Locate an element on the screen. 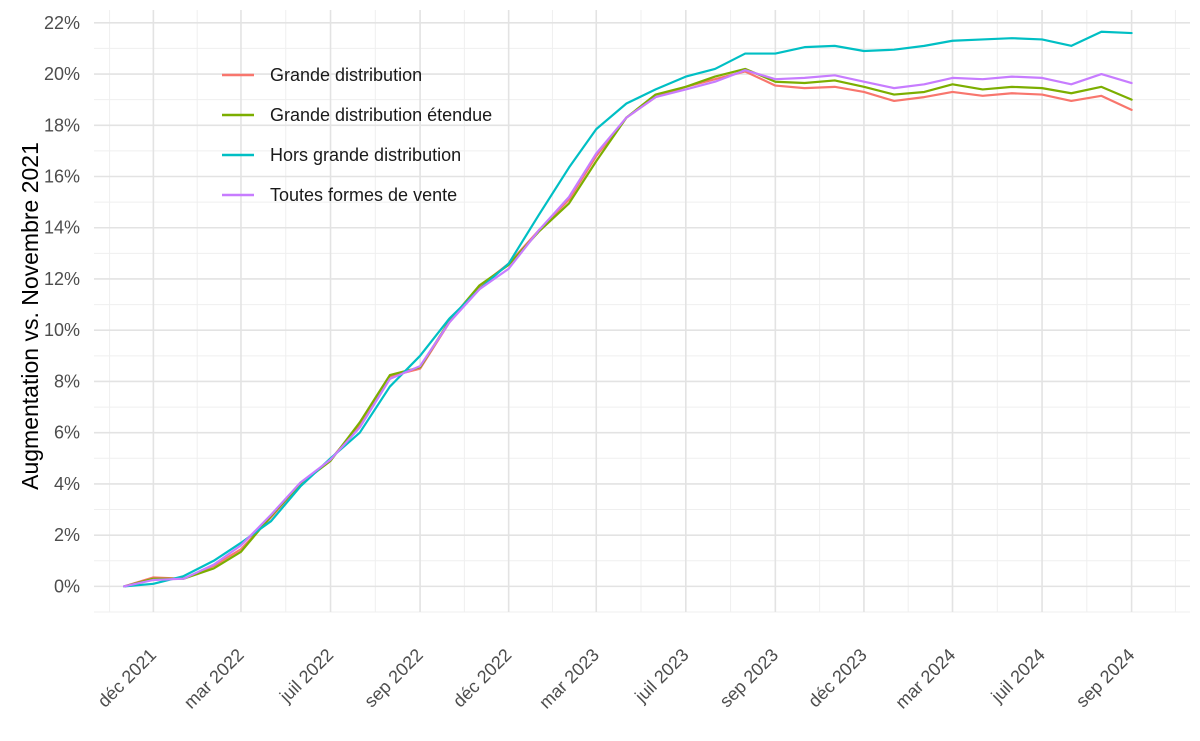 This screenshot has width=1200, height=741. legend-label: Grande distribution is located at coordinates (346, 75).